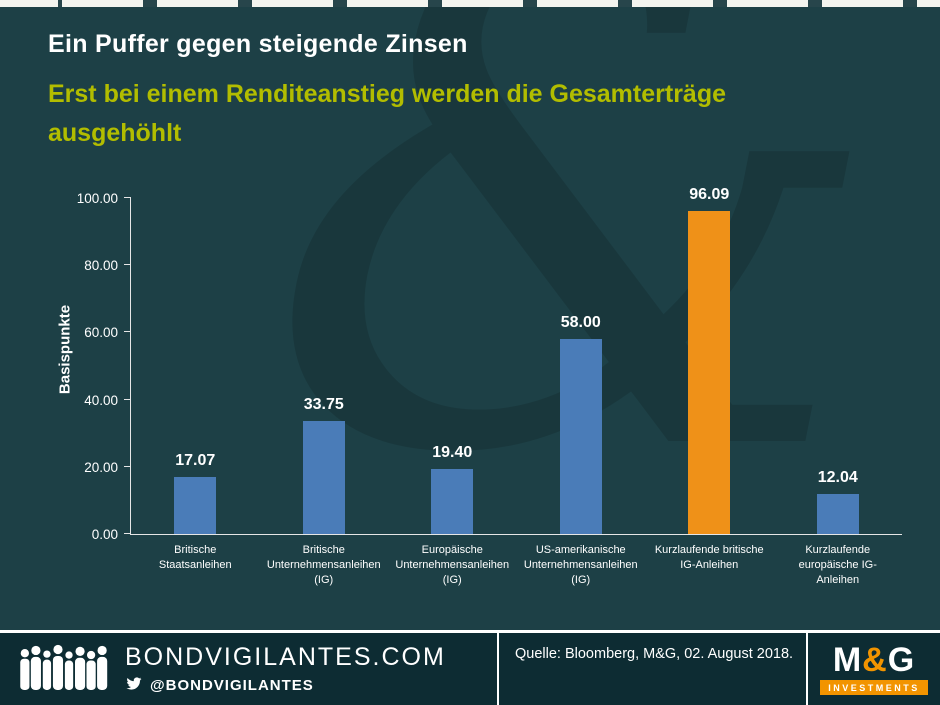 This screenshot has width=940, height=705. Describe the element at coordinates (324, 392) in the screenshot. I see `bar-group: 33.75 Britische Unternehmensanleihen (IG)` at that location.